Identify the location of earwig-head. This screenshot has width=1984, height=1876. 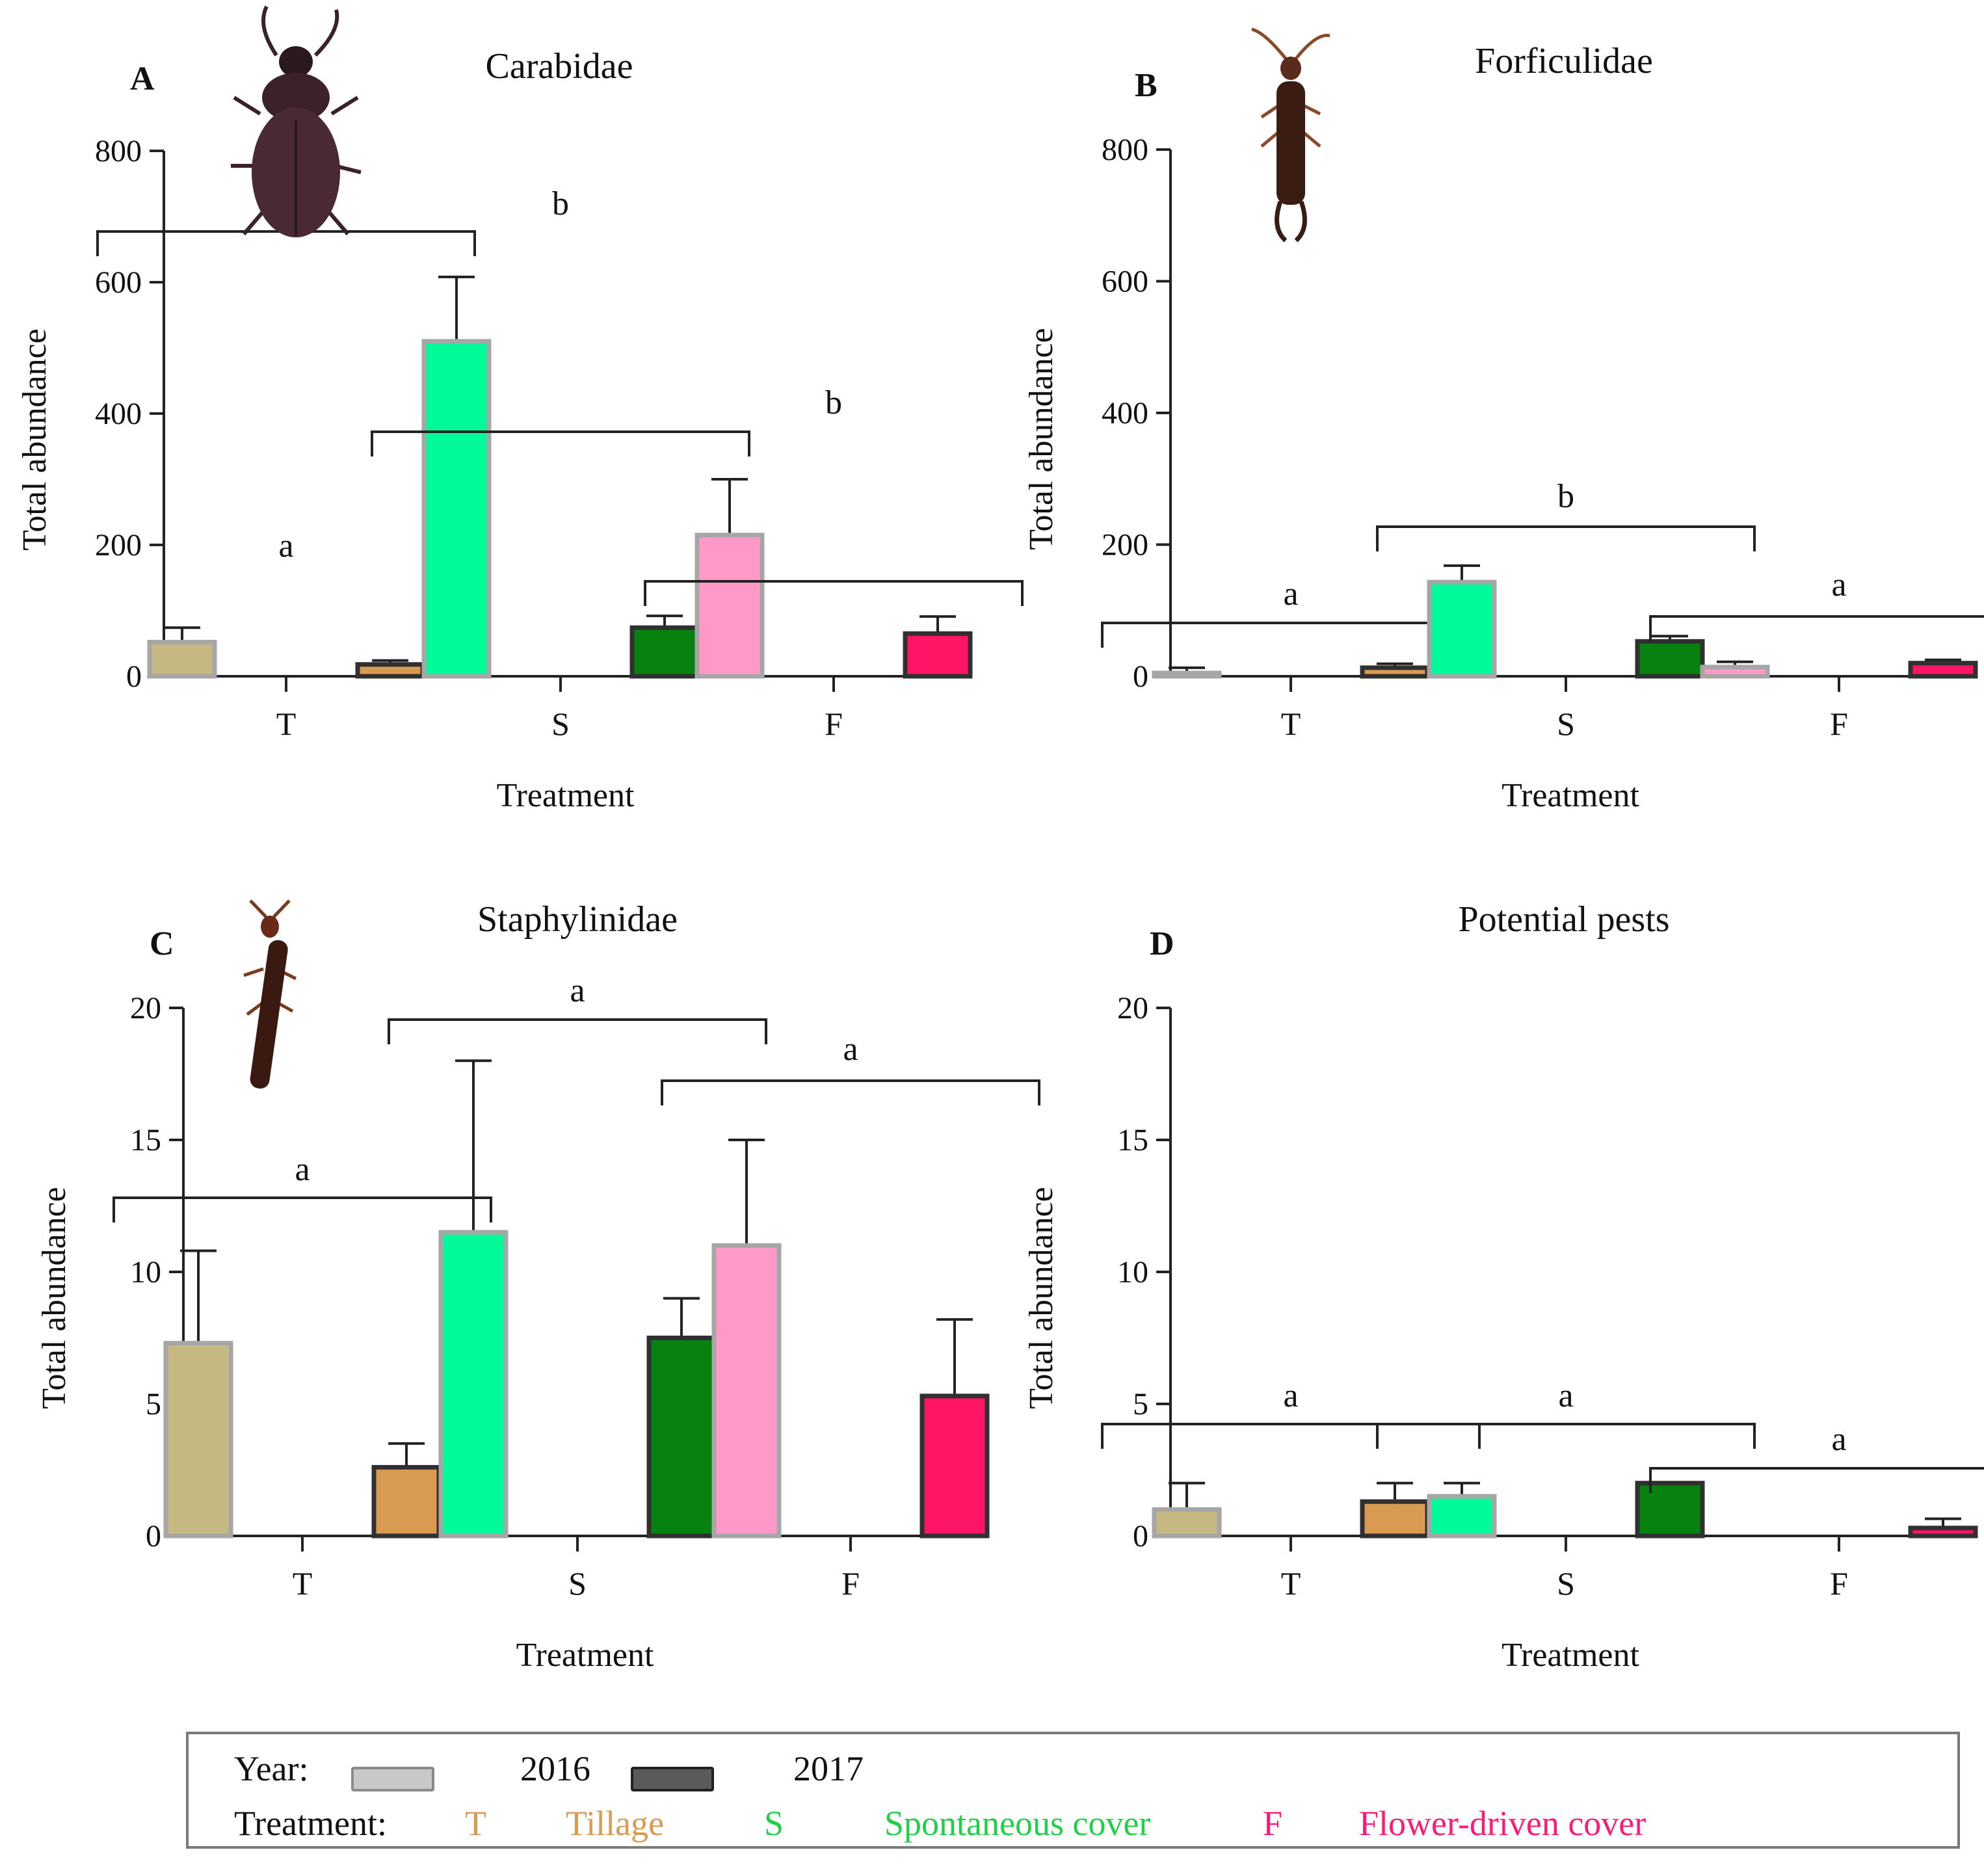
(1290, 68).